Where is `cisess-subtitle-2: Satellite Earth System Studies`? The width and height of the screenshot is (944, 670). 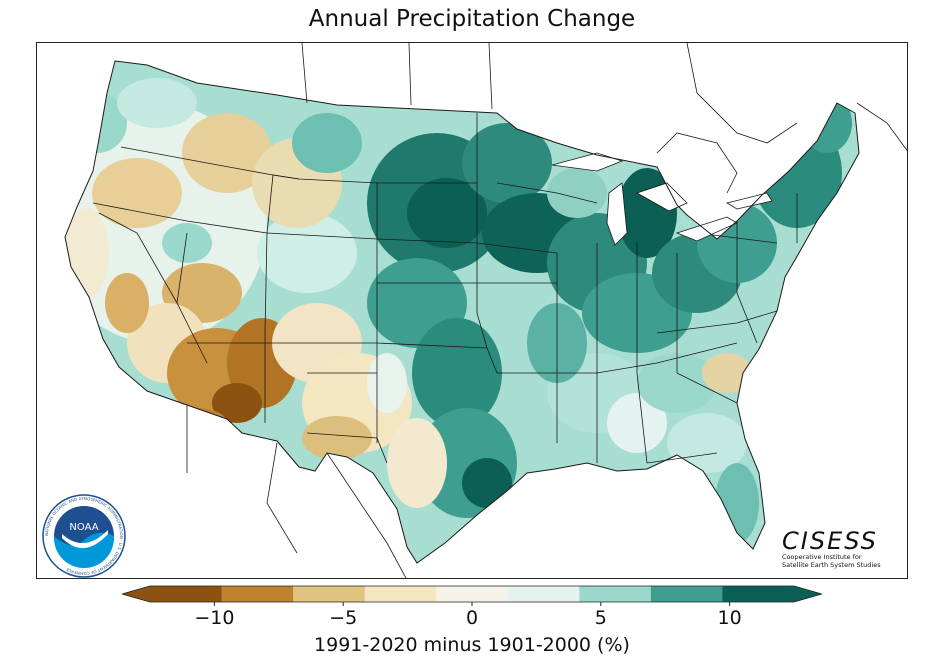
cisess-subtitle-2: Satellite Earth System Studies is located at coordinates (831, 564).